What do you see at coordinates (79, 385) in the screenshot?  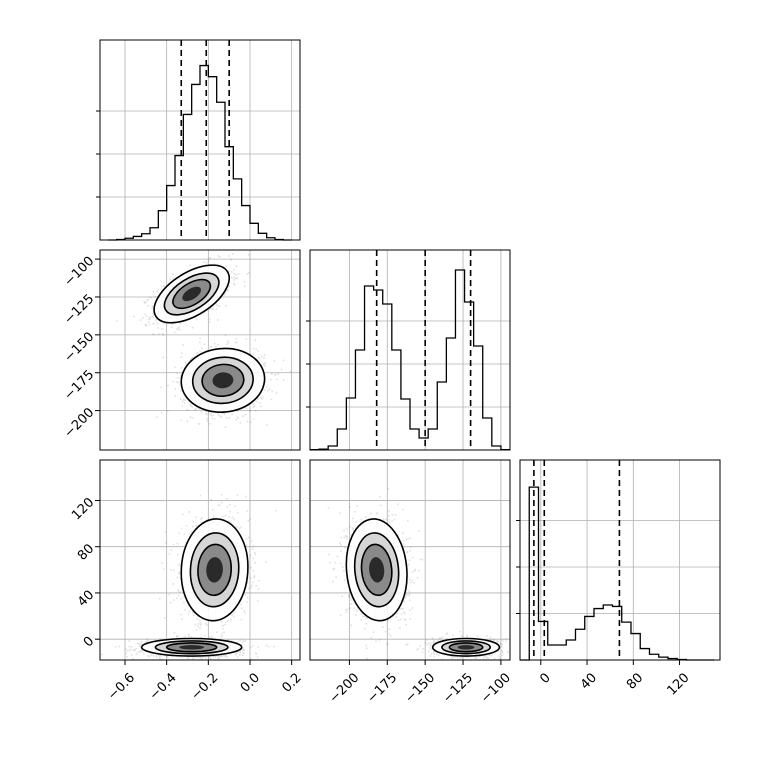 I see `y-tick-label: −175` at bounding box center [79, 385].